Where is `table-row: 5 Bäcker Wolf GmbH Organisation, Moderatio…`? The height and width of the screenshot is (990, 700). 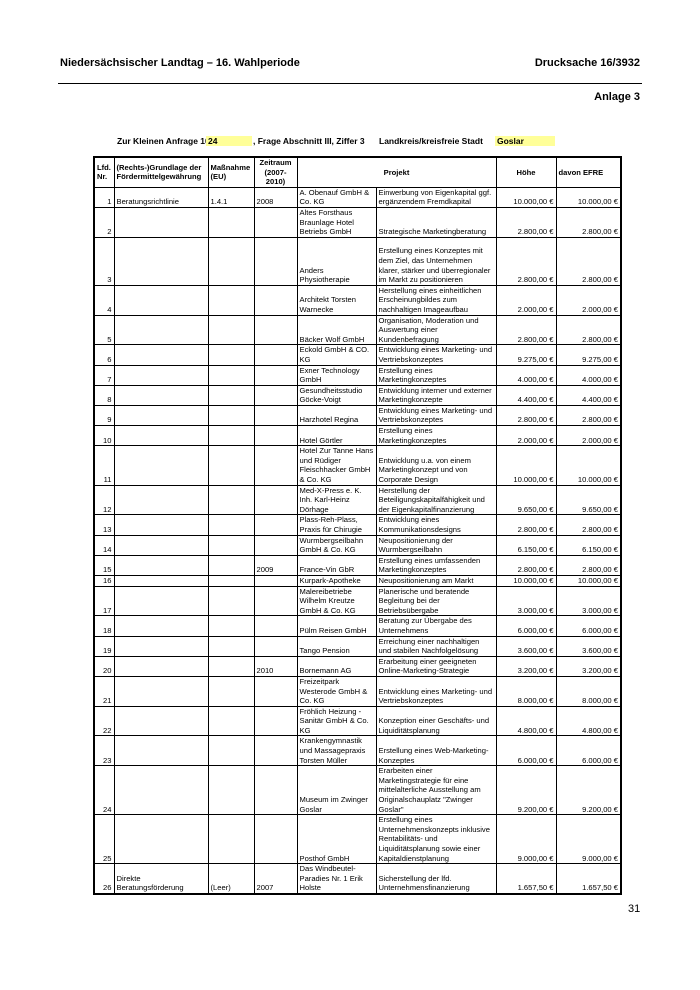
table-row: 5 Bäcker Wolf GmbH Organisation, Moderatio… is located at coordinates (357, 330).